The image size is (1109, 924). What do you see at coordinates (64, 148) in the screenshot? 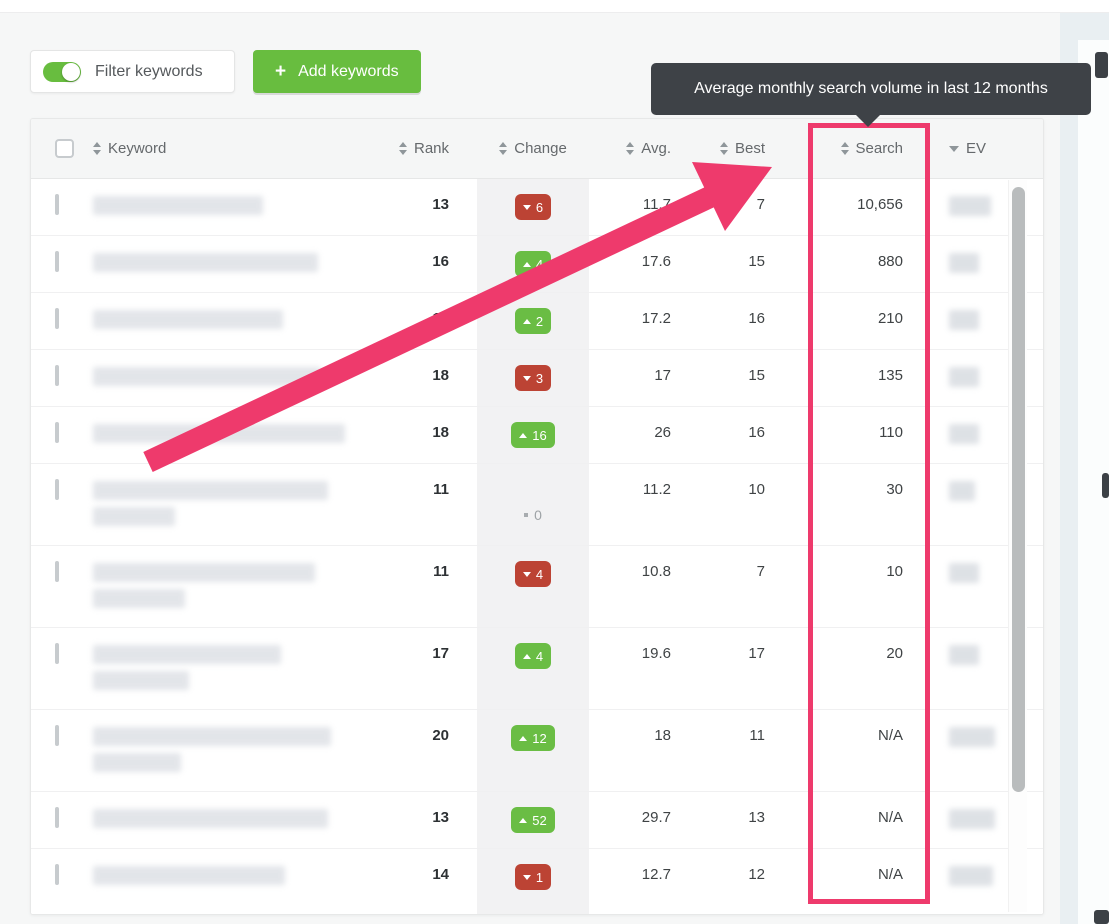
I see `select-all-checkbox` at bounding box center [64, 148].